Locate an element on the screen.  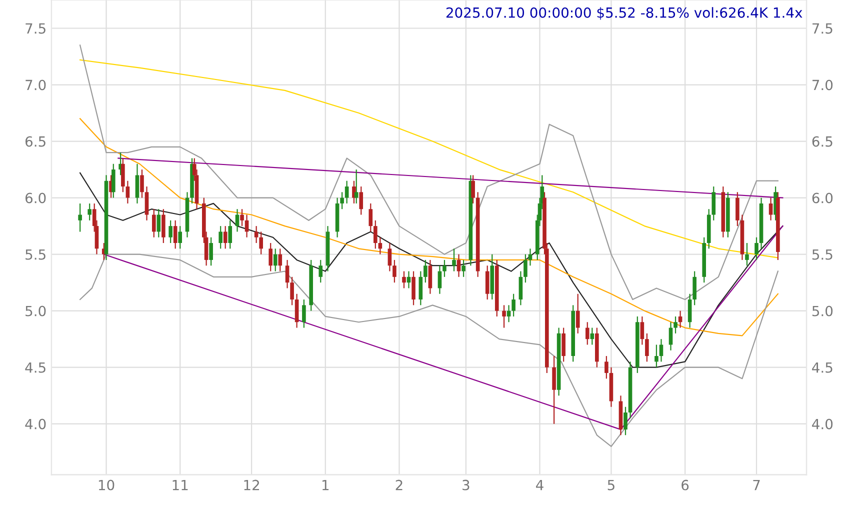
y-tick-label: 5.0 is located at coordinates (36, 311).